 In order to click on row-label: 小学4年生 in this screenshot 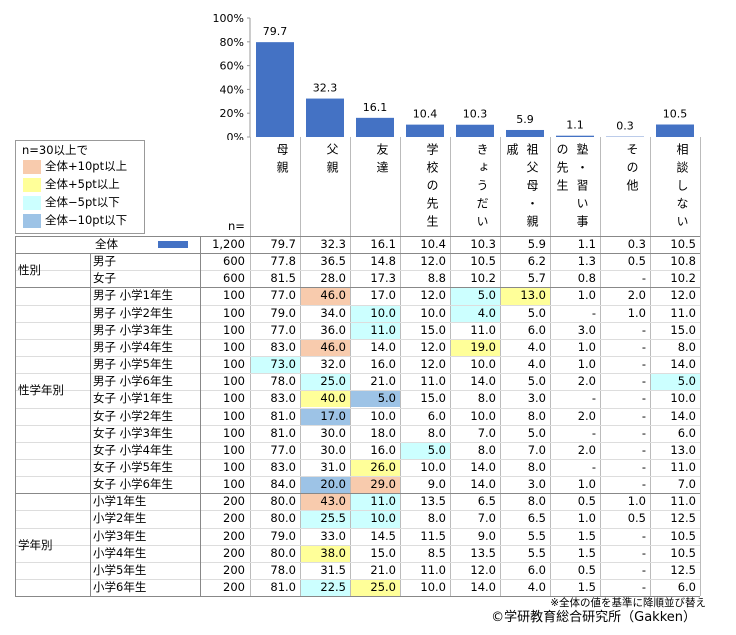, I will do `click(120, 552)`.